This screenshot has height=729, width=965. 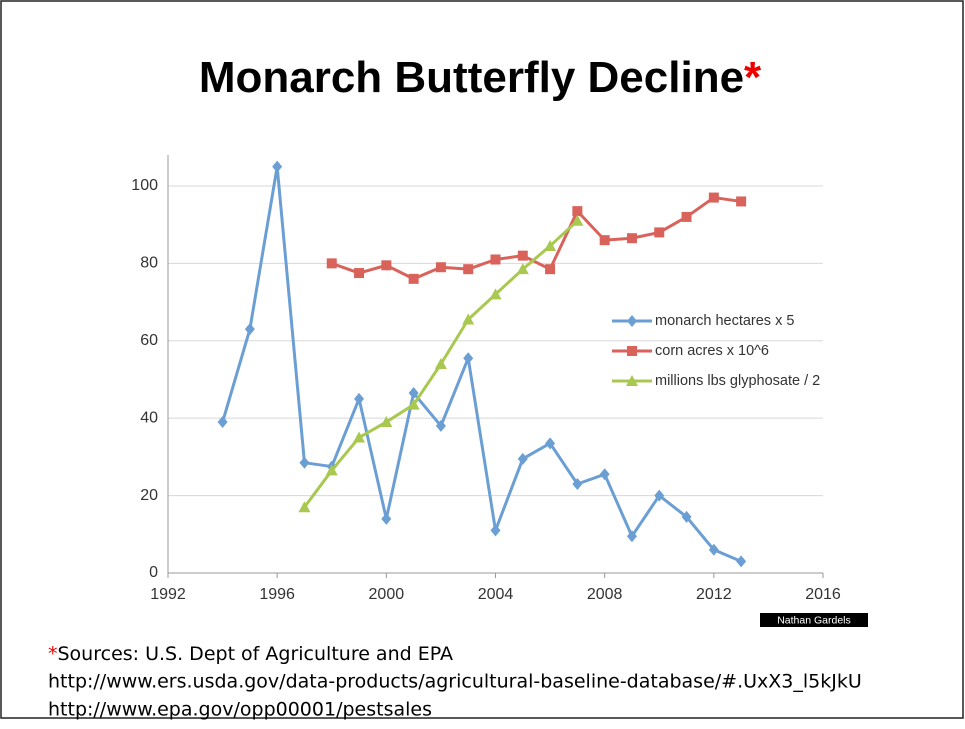 What do you see at coordinates (149, 417) in the screenshot?
I see `y-tick-label: 40` at bounding box center [149, 417].